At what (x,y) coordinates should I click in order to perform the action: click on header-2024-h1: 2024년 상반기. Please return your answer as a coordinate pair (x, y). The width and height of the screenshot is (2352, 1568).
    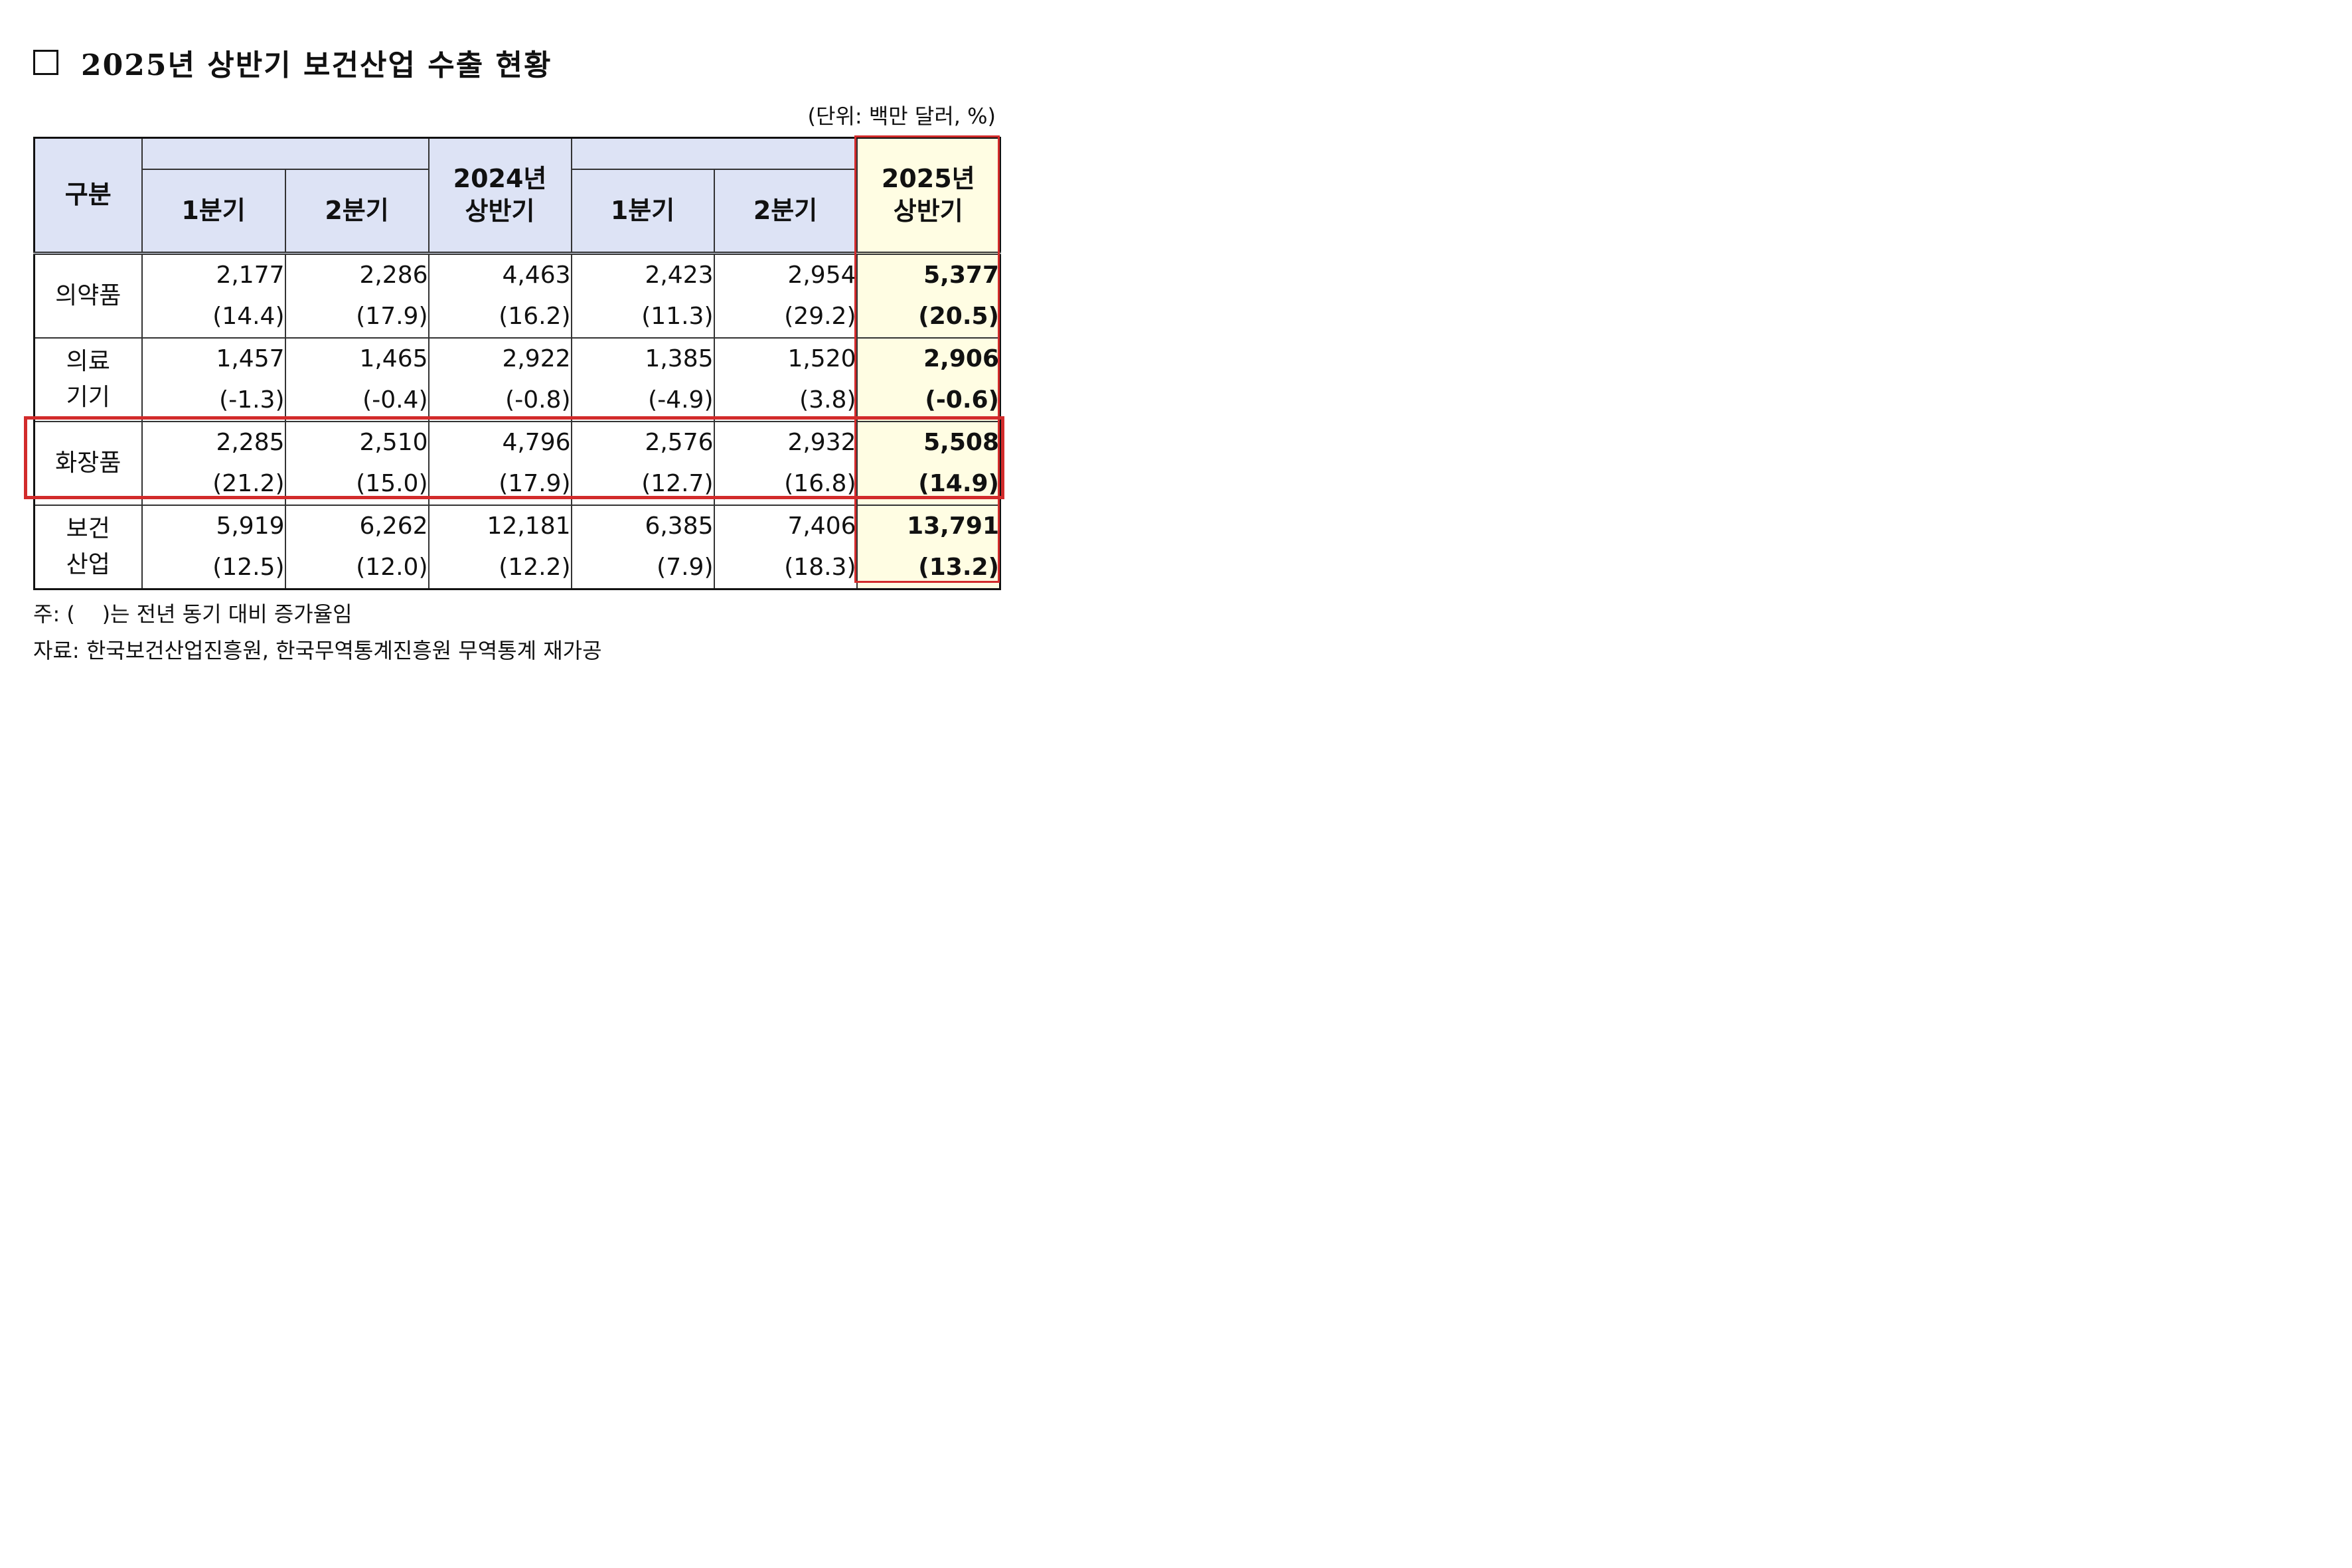
    Looking at the image, I should click on (500, 196).